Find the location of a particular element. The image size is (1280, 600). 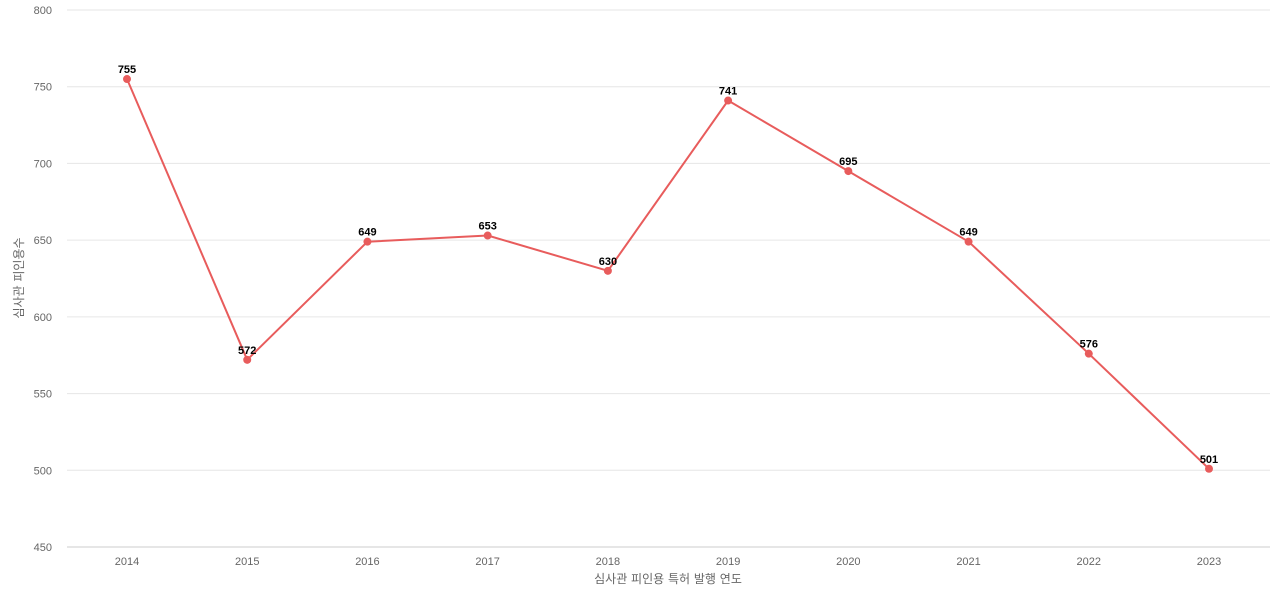

x-tick-label: 2020 is located at coordinates (848, 562).